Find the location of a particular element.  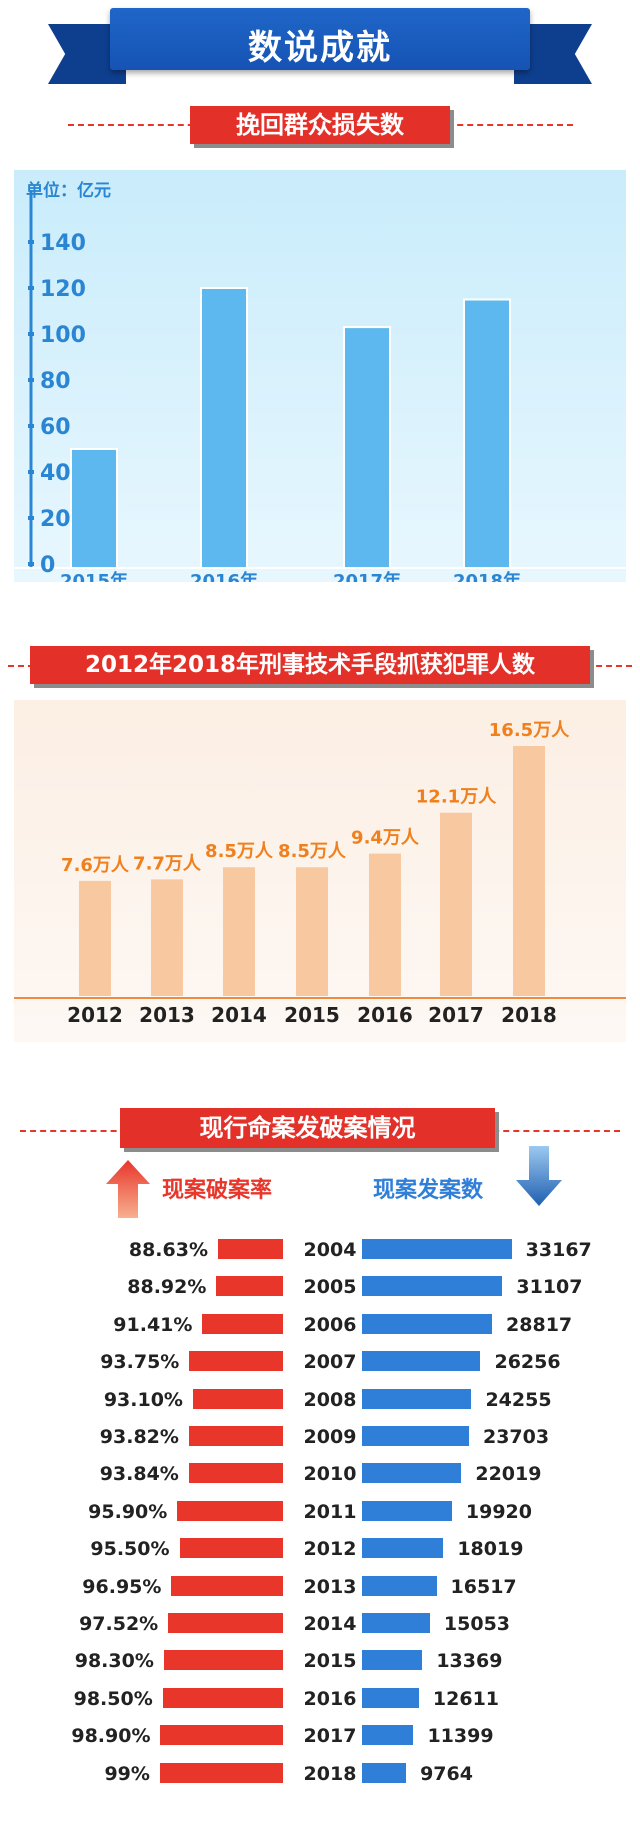

count-label: 22019 is located at coordinates (508, 1474).